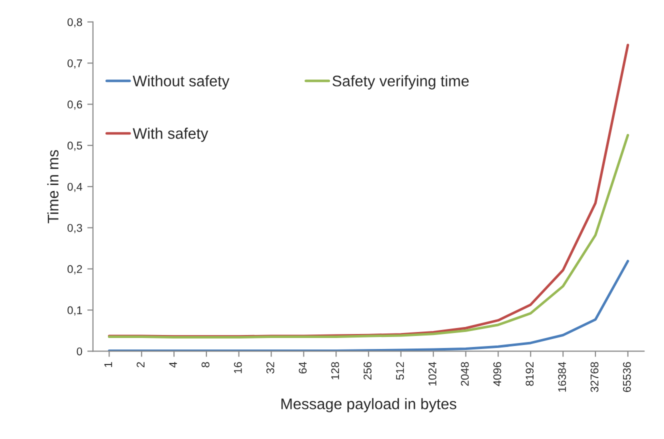 This screenshot has height=439, width=664. Describe the element at coordinates (75, 187) in the screenshot. I see `y-tick-label: 0,4` at that location.